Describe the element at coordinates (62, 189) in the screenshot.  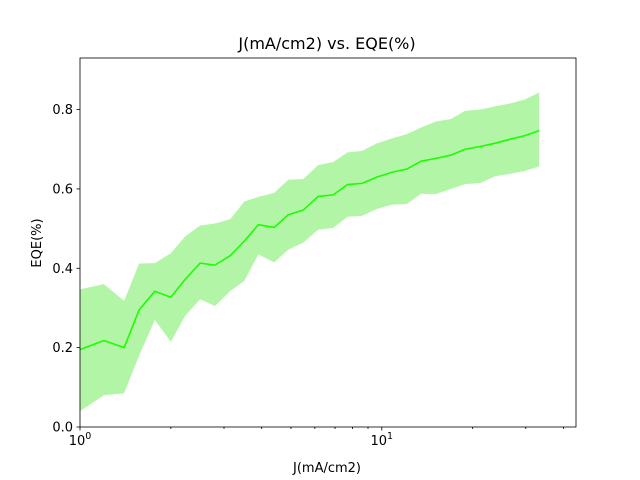
I see `y-tick-label: 0.6` at that location.